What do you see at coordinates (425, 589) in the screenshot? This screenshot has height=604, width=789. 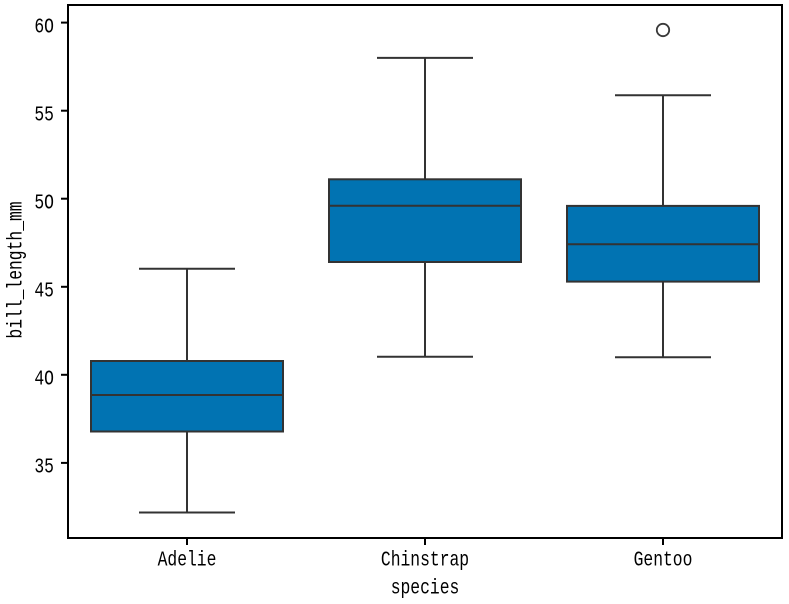 I see `svg-text: species` at bounding box center [425, 589].